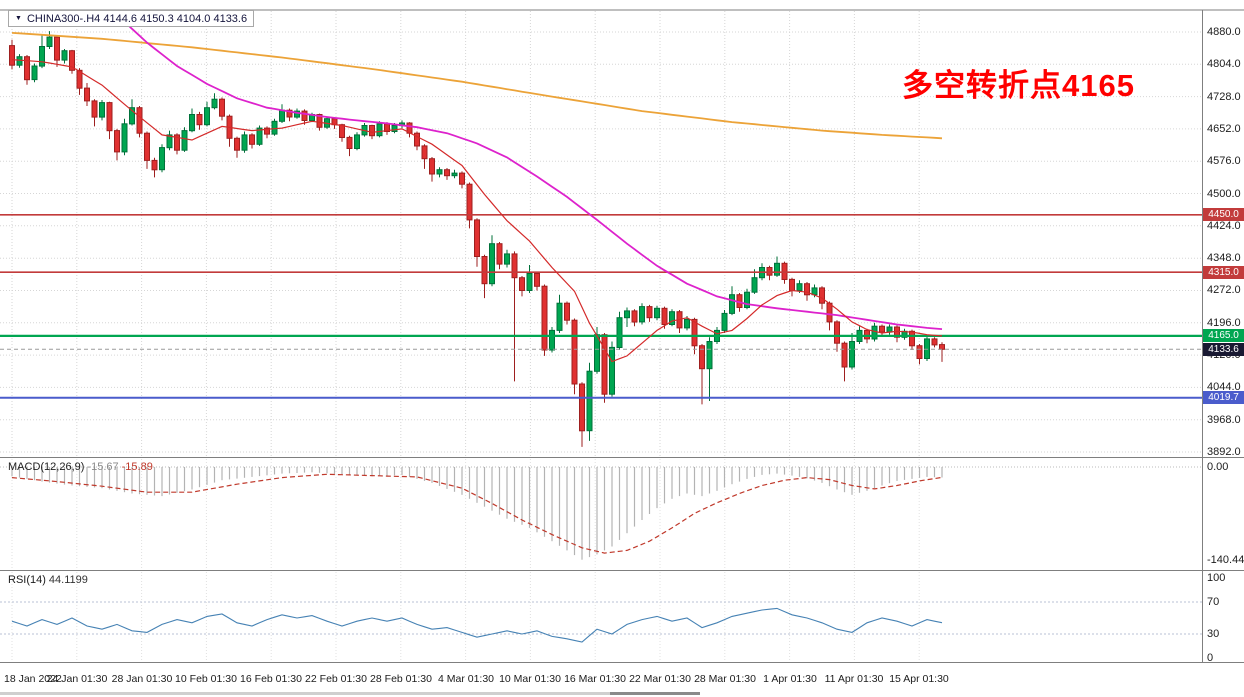  I want to click on rsi-axis-label: 70, so click(1213, 602).